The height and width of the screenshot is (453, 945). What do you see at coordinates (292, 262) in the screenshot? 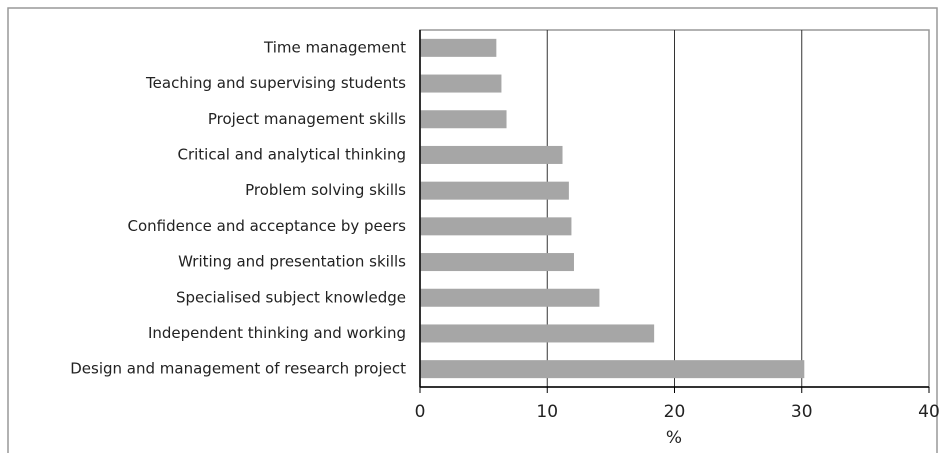
I see `y-tick-label: Writing and presentation skills` at bounding box center [292, 262].